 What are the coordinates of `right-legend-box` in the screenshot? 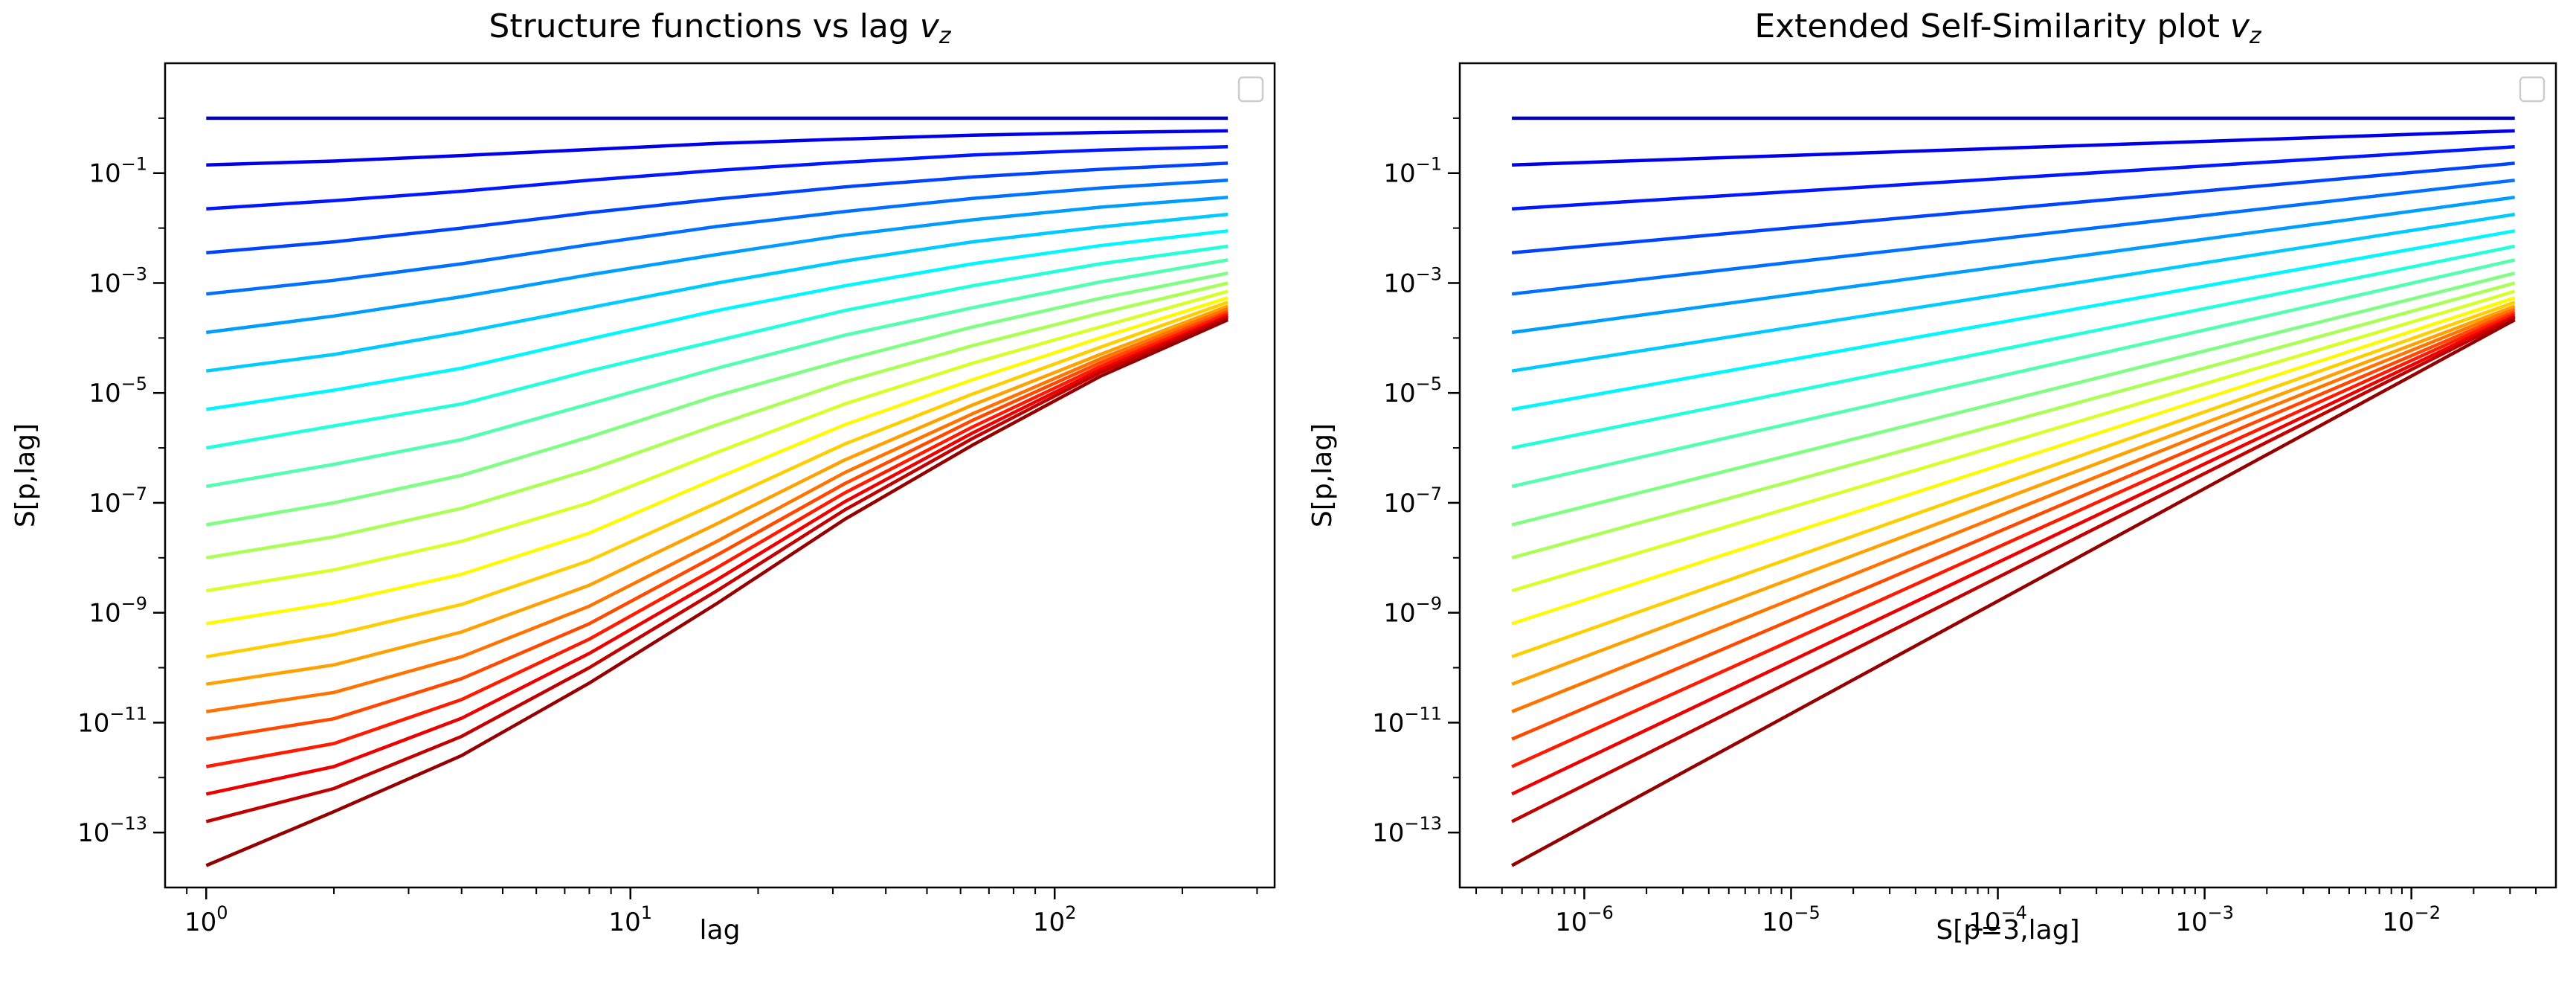 It's located at (2532, 90).